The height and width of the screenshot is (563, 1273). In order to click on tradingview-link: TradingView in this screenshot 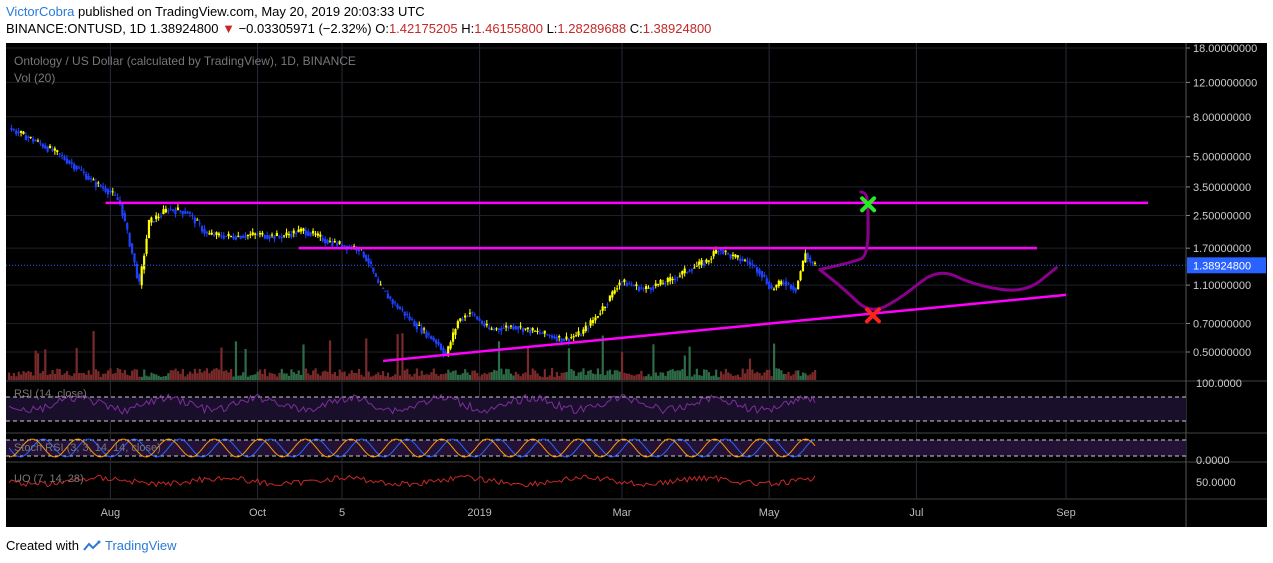, I will do `click(140, 545)`.